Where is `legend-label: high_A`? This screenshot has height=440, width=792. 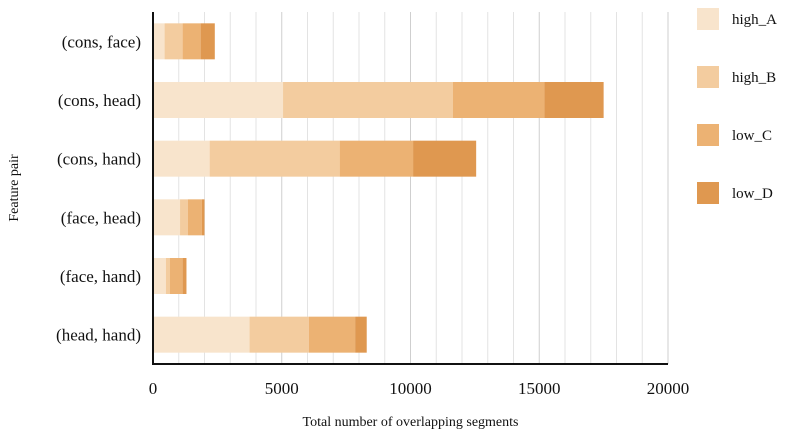
legend-label: high_A is located at coordinates (754, 20).